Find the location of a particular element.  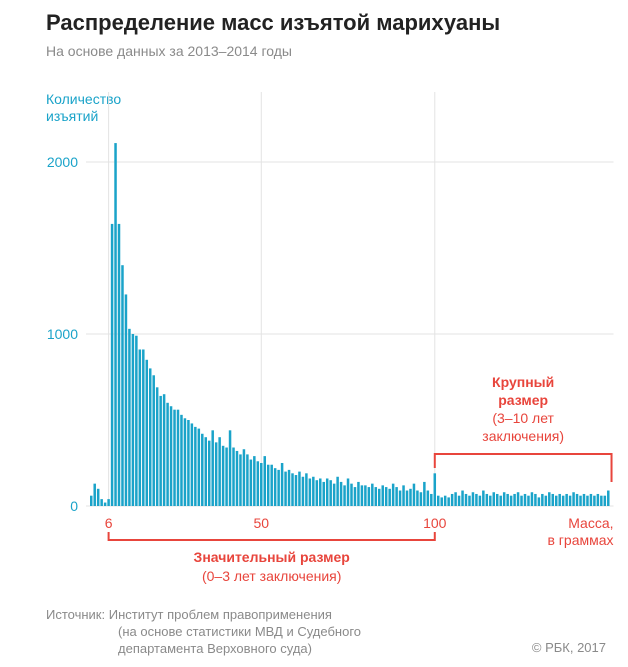

source-line-3: департамента Верховного суда) is located at coordinates (215, 648).